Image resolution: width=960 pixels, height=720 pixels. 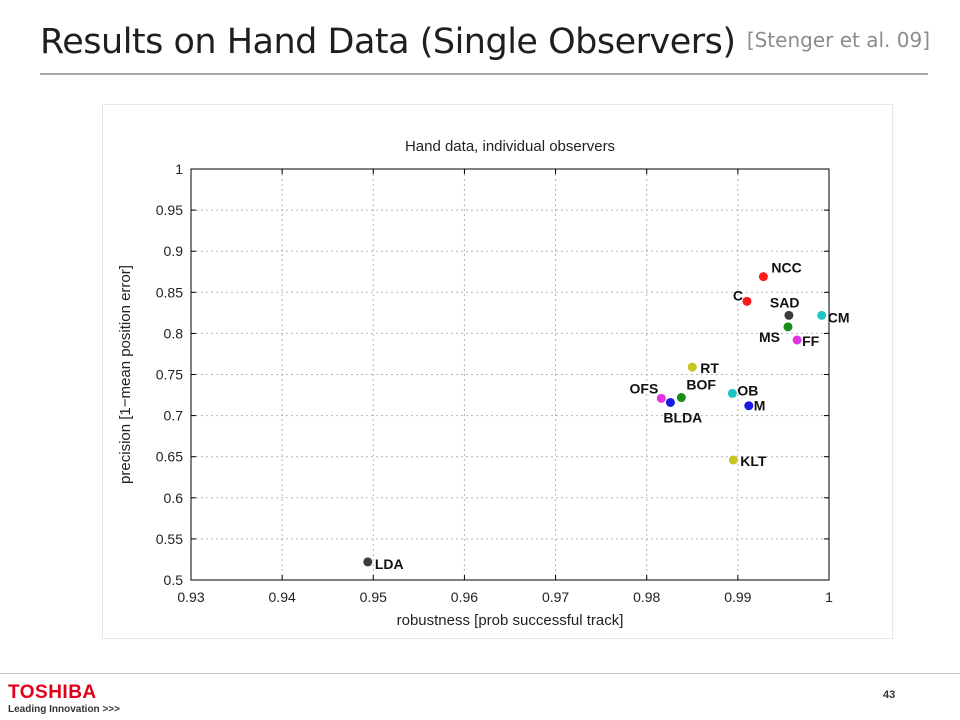 What do you see at coordinates (174, 580) in the screenshot?
I see `y-tick-label: 0.5` at bounding box center [174, 580].